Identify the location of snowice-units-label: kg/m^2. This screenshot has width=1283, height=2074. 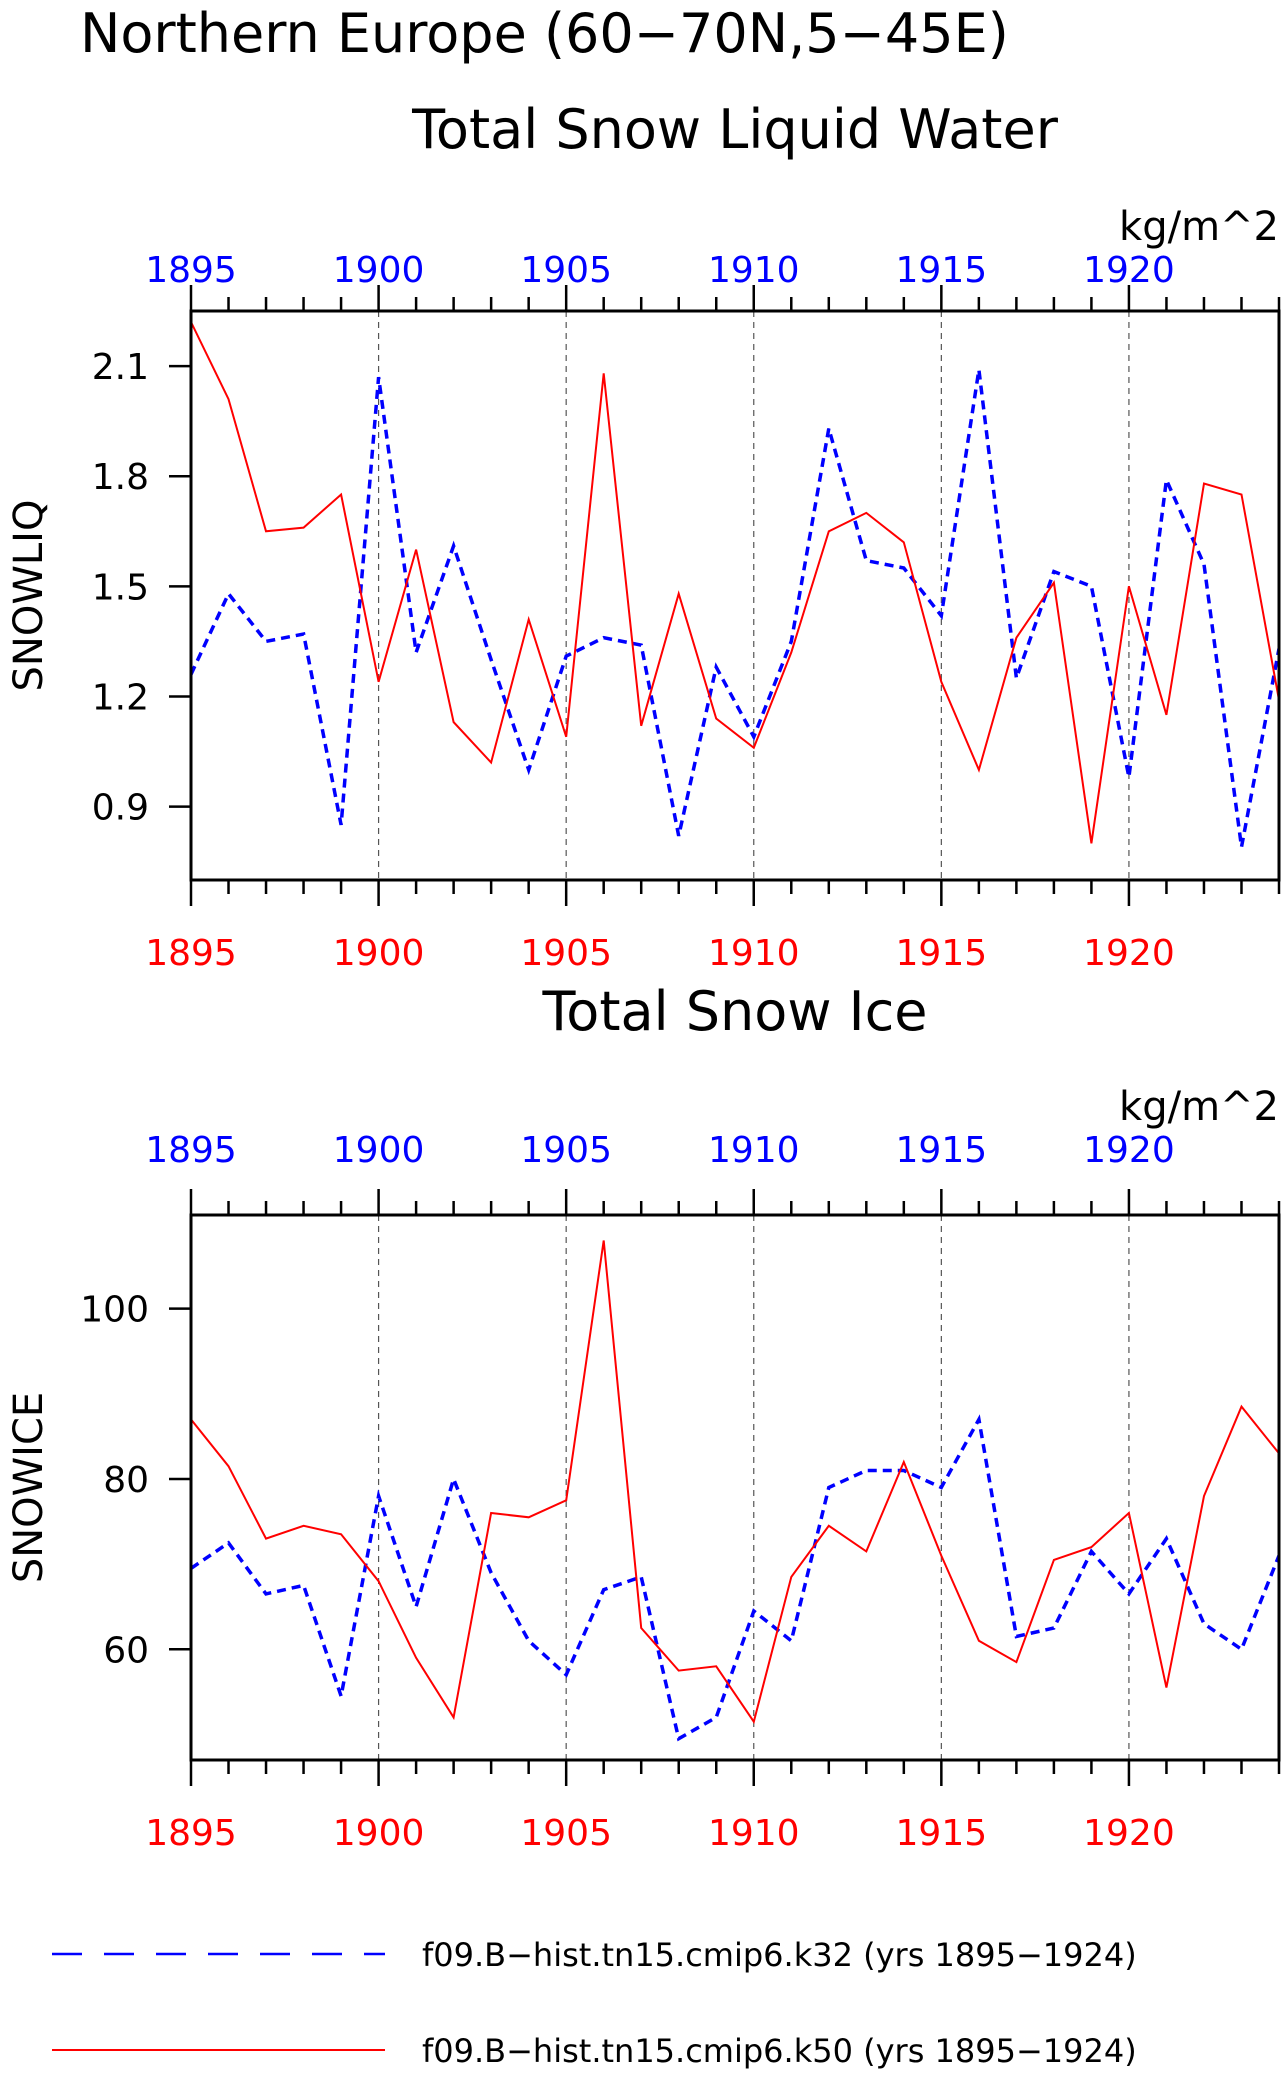
(1199, 1107).